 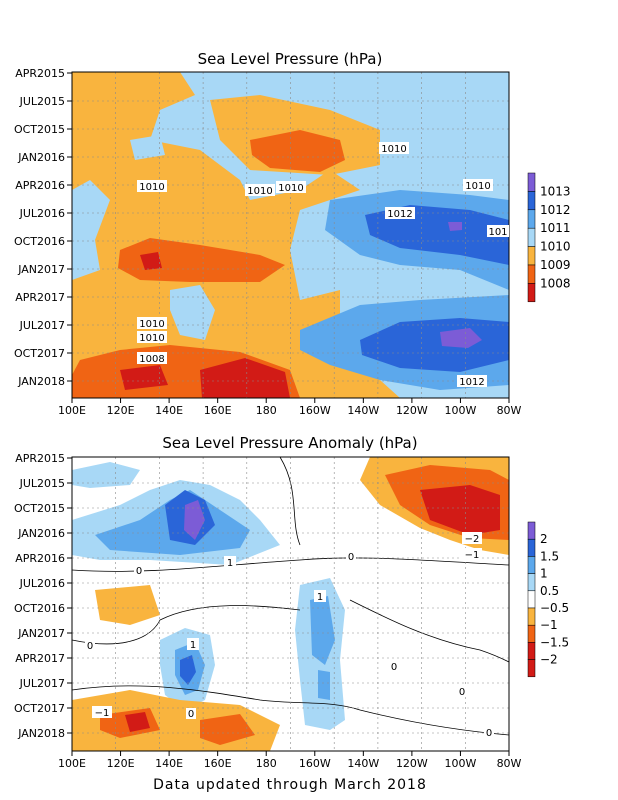 What do you see at coordinates (555, 247) in the screenshot?
I see `colorbar-label: 1010` at bounding box center [555, 247].